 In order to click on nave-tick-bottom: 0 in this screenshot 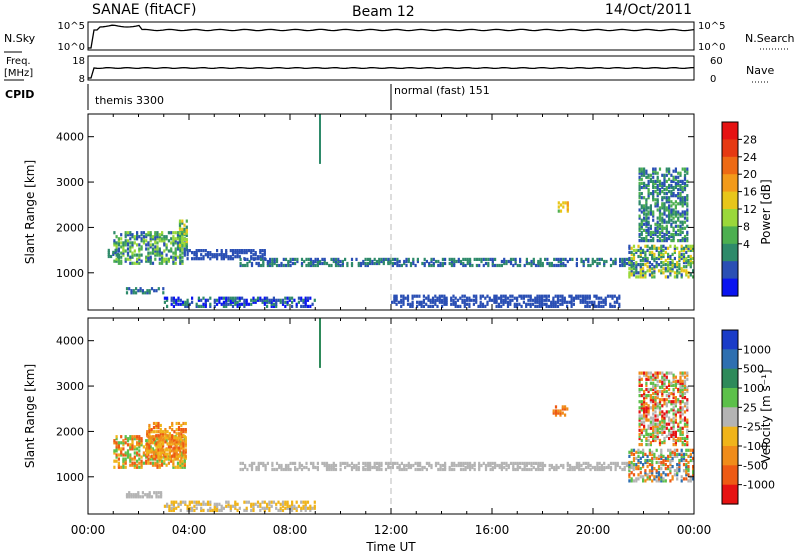, I will do `click(713, 79)`.